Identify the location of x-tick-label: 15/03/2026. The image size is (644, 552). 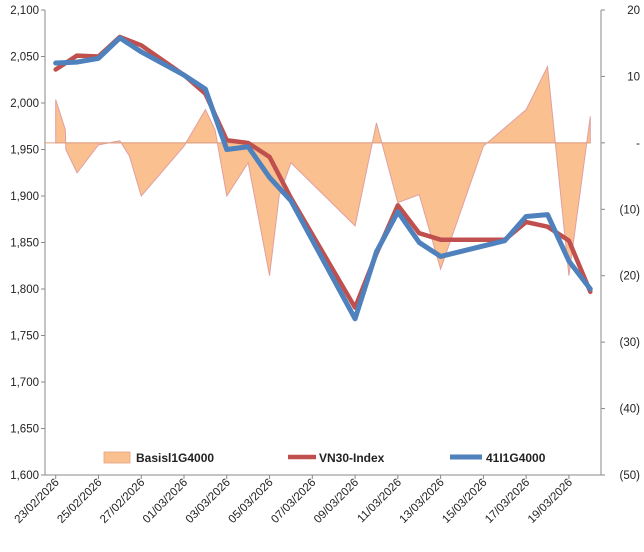
(464, 501).